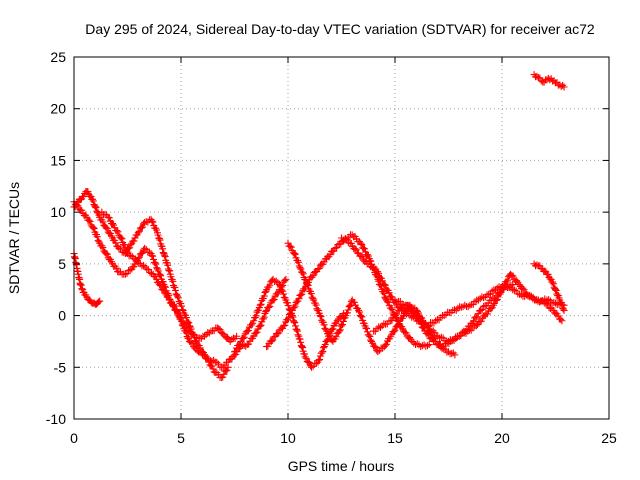 This screenshot has width=640, height=480. I want to click on y-tick-label: 25, so click(58, 57).